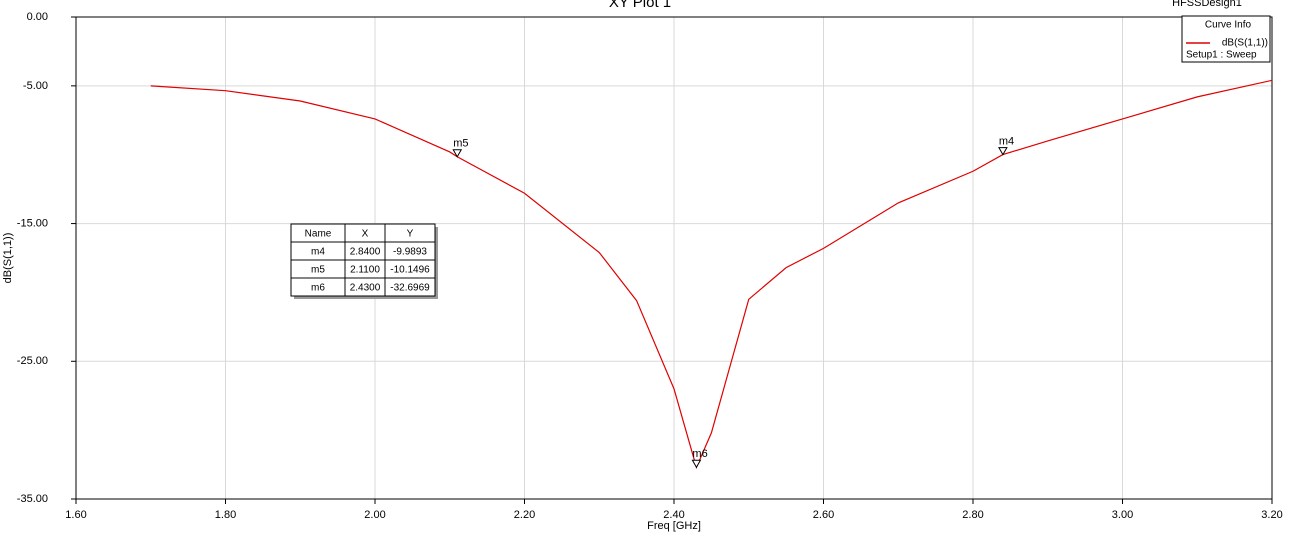 This screenshot has width=1291, height=536. I want to click on table-text: Y, so click(410, 234).